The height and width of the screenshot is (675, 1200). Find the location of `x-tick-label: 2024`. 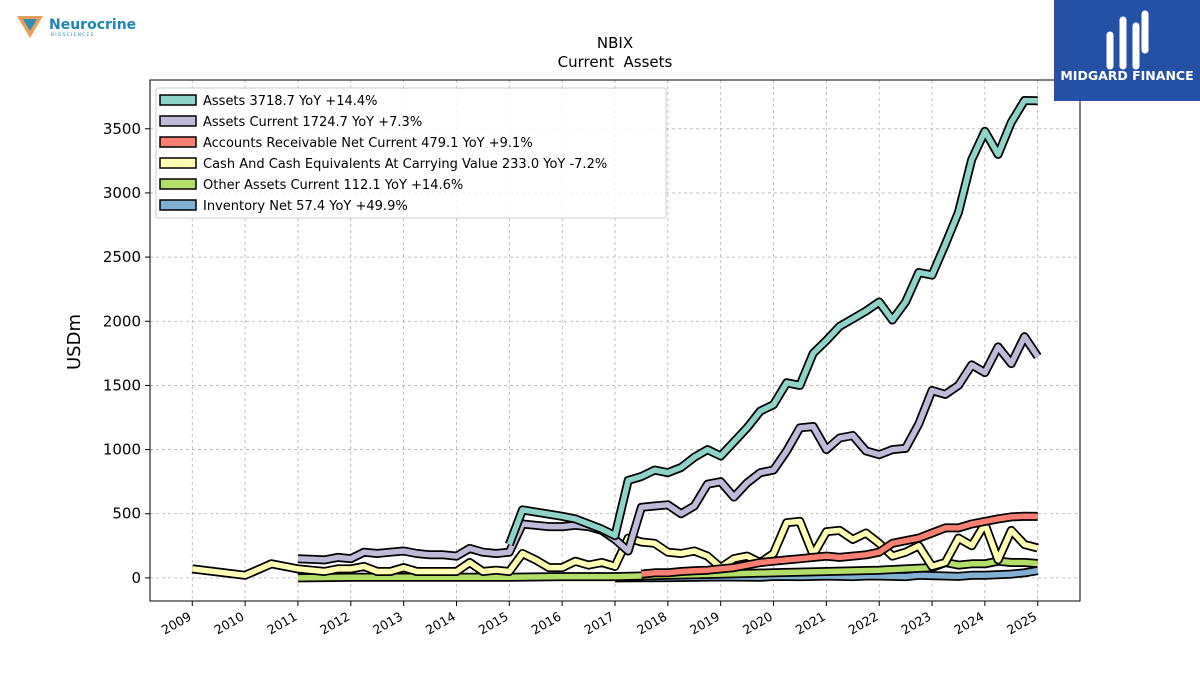

x-tick-label: 2024 is located at coordinates (968, 623).